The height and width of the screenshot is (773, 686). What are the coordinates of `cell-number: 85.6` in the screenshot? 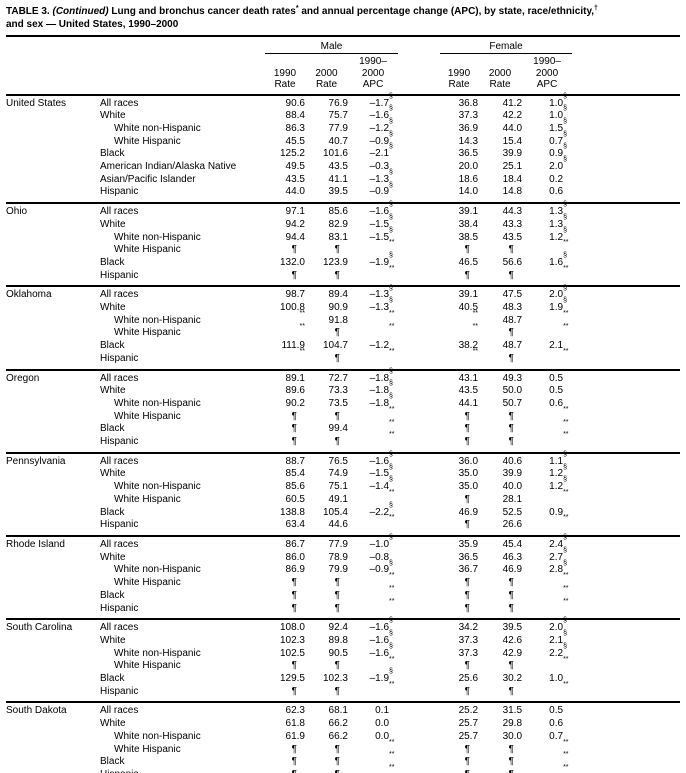 It's located at (295, 487).